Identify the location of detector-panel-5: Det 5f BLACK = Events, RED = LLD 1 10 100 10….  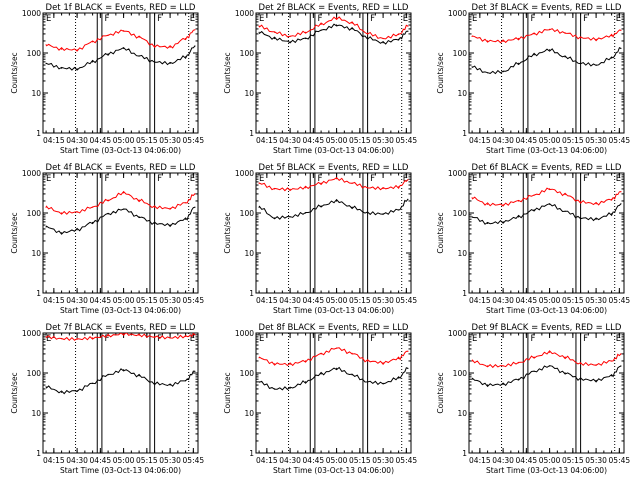
(320, 239).